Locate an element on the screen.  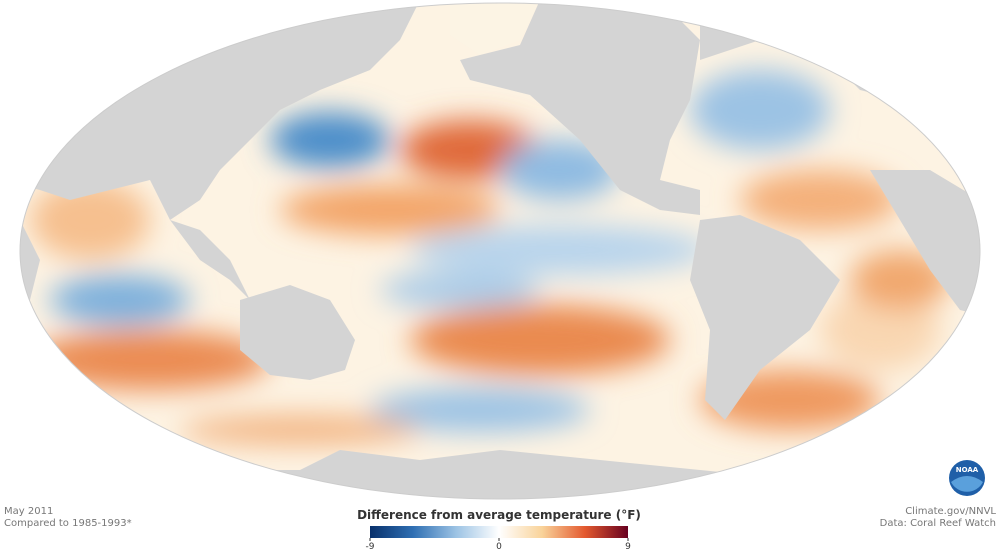
colorbar is located at coordinates (499, 532).